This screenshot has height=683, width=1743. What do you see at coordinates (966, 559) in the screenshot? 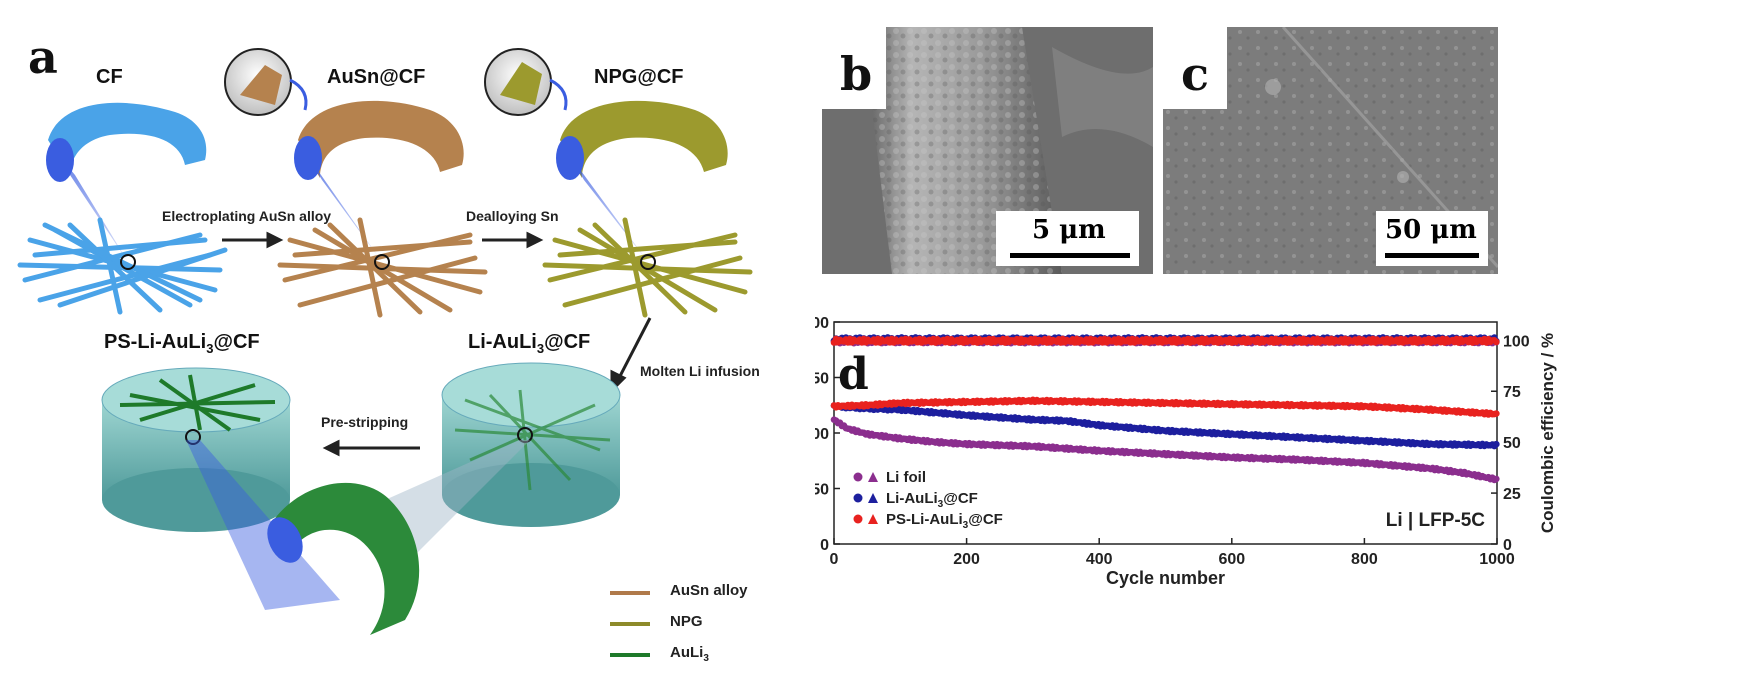
I see `x-tick-label: 200` at bounding box center [966, 559].